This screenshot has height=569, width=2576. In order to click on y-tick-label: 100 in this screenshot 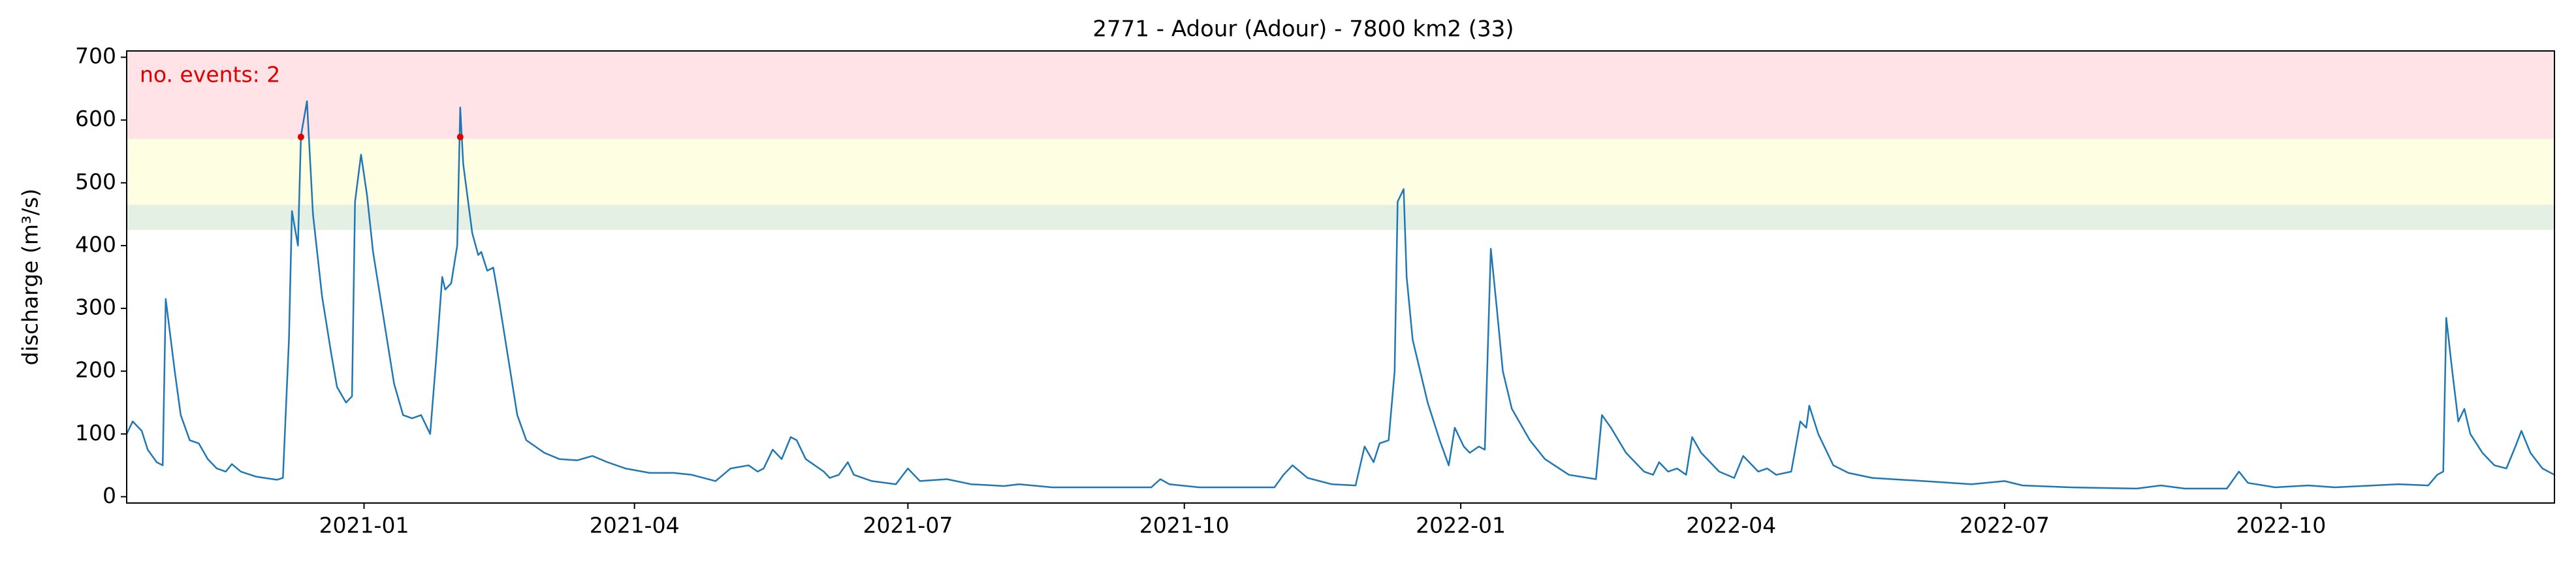, I will do `click(96, 433)`.